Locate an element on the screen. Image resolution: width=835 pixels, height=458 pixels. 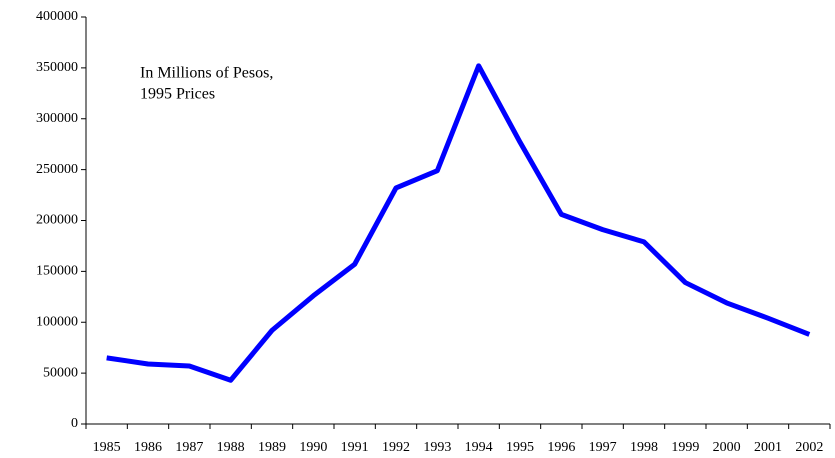
x-tick-label: 1991 is located at coordinates (355, 447).